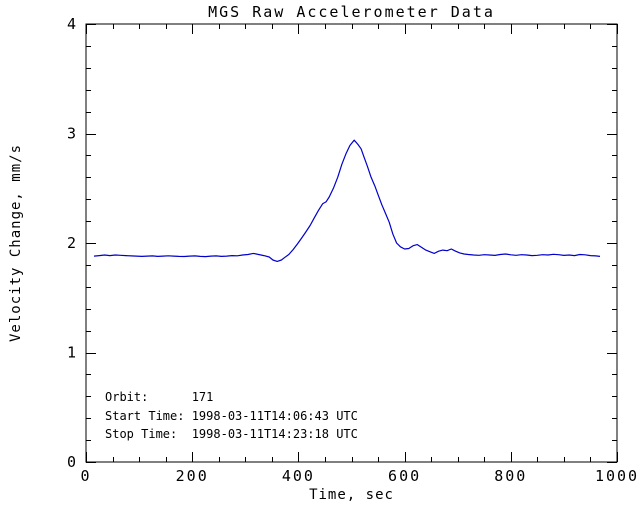 This screenshot has height=512, width=640. I want to click on annotation-start-time: Start Time: 1998-03-11T14:06:43 UTC, so click(231, 415).